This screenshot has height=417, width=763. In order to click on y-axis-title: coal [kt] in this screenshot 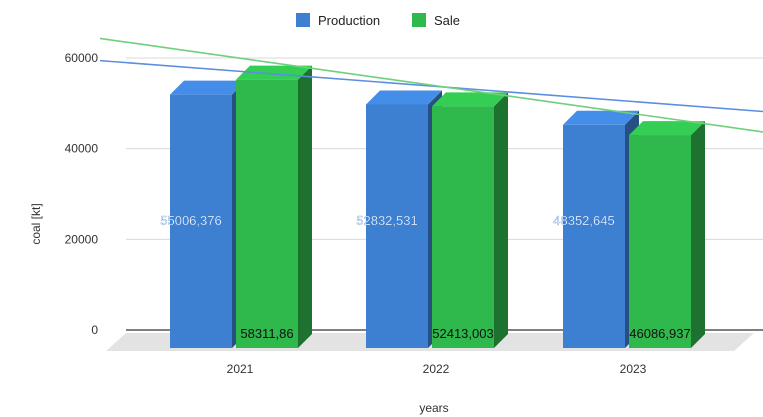, I will do `click(36, 223)`.